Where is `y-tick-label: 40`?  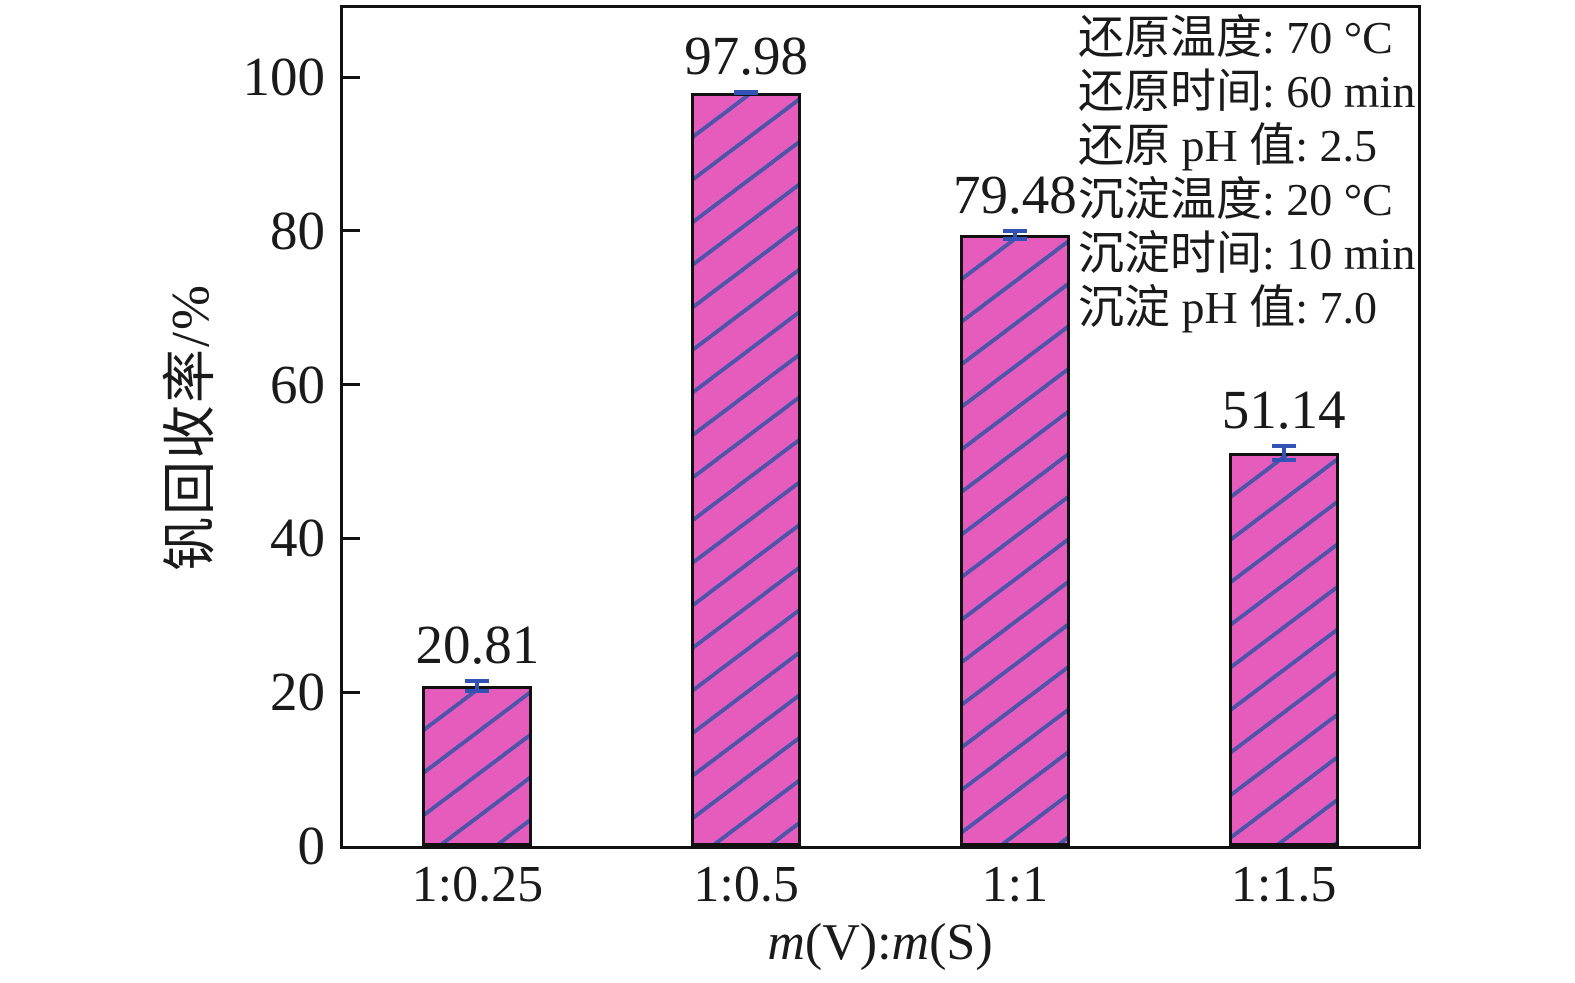
y-tick-label: 40 is located at coordinates (297, 538).